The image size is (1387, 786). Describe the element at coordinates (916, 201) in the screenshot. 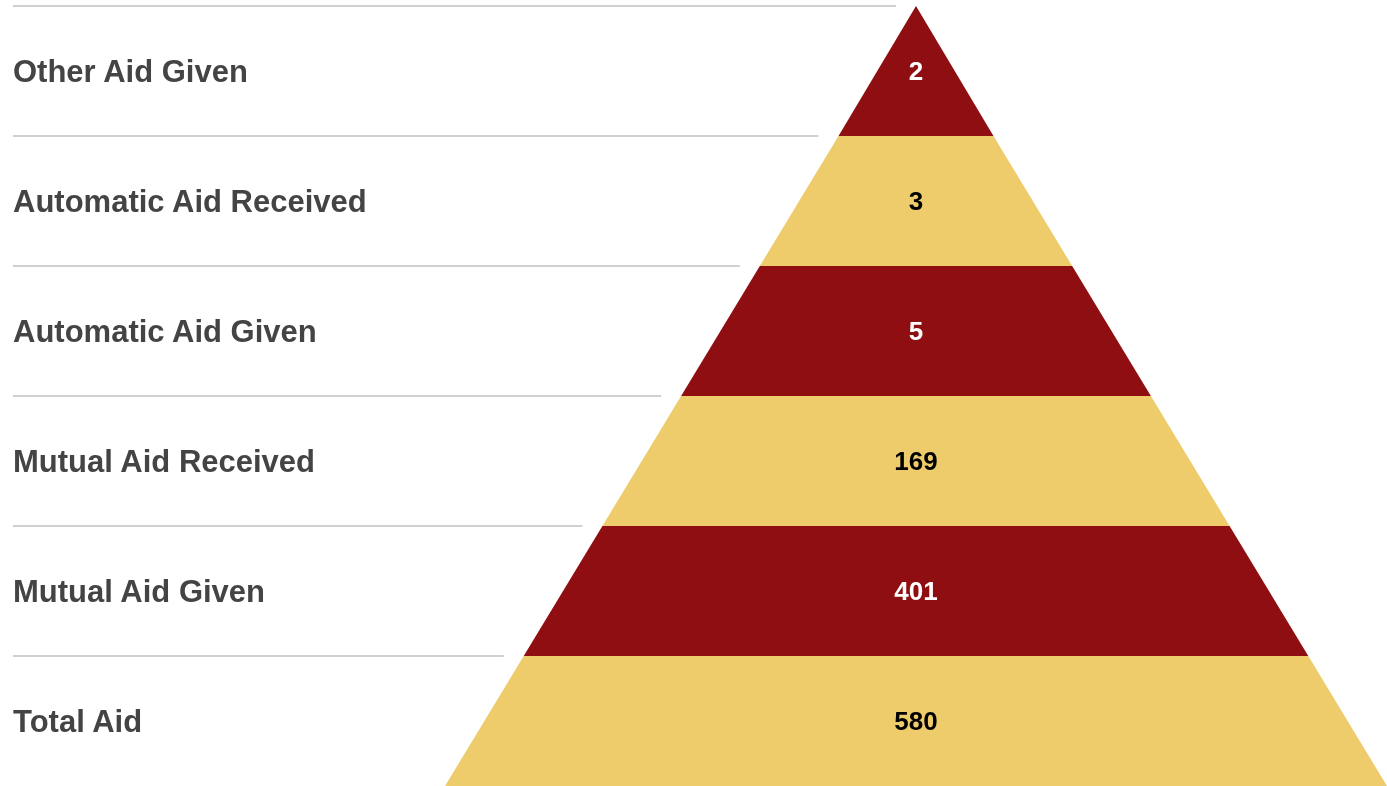

I see `data-label: 3` at that location.